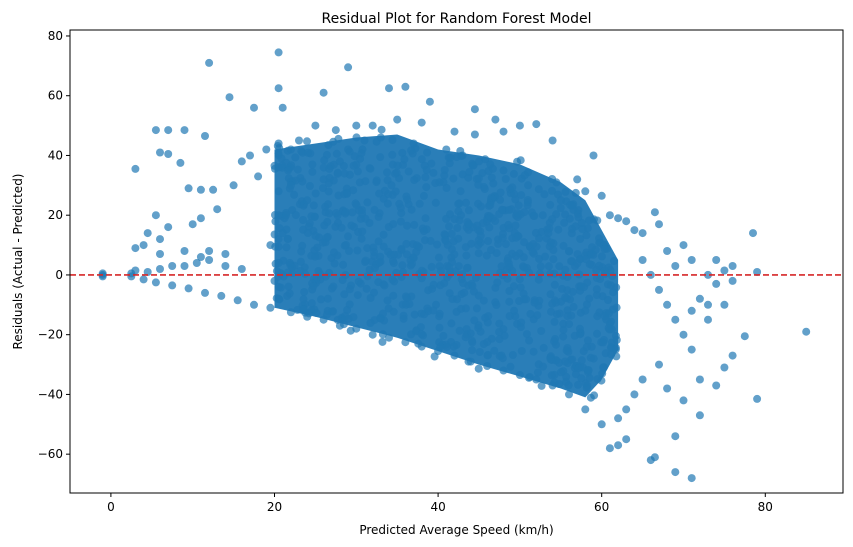 Image resolution: width=853 pixels, height=547 pixels. Describe the element at coordinates (50, 335) in the screenshot. I see `y-tick-label: −20` at that location.